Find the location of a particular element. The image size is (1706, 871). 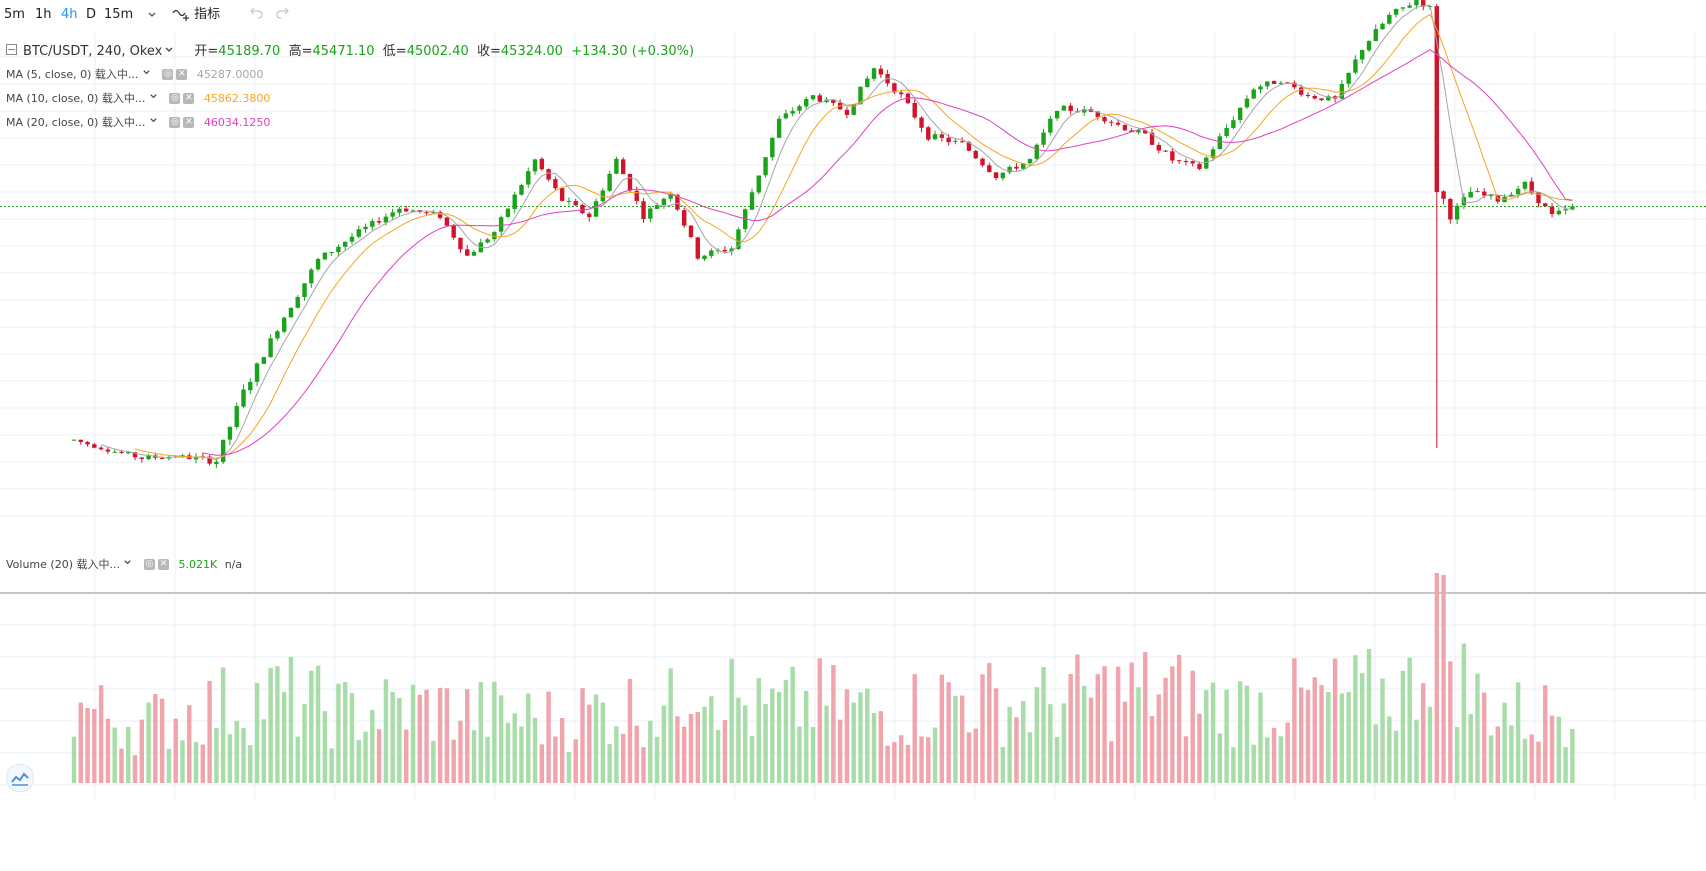

ma20-legend: MA (20, close, 0) 载入中... ◎ ✕ 46034.1250 is located at coordinates (138, 122).